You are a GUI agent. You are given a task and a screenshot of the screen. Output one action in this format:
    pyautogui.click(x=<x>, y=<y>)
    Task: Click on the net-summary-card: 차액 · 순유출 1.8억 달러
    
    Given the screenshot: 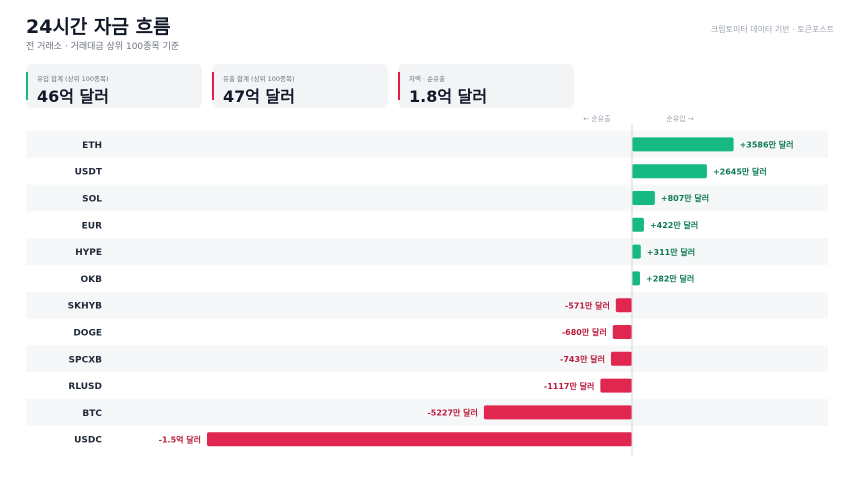 What is the action you would take?
    pyautogui.click(x=486, y=86)
    